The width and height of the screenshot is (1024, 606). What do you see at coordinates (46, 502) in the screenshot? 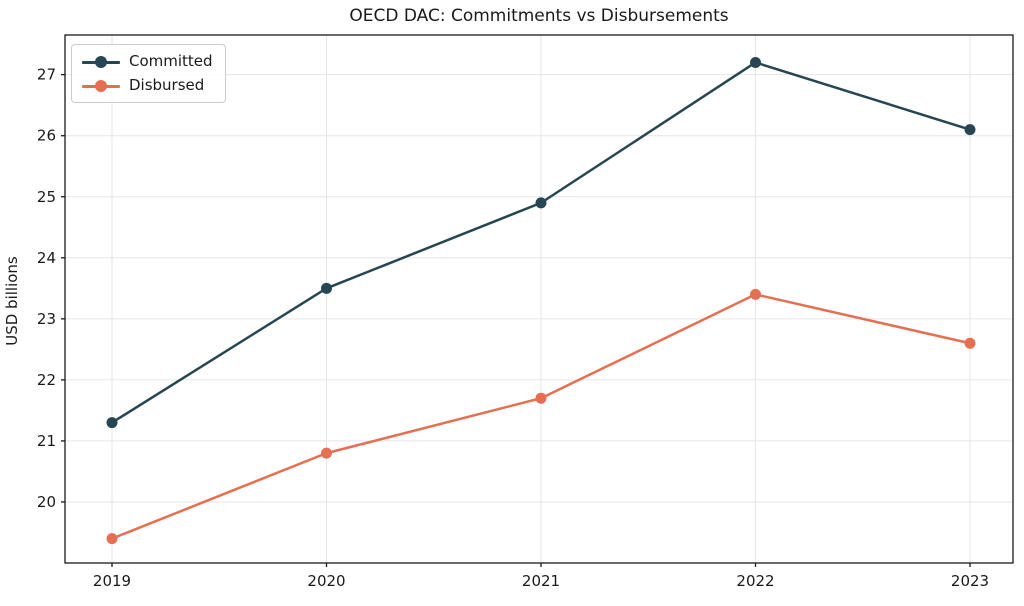
I see `y-tick-label: 20` at bounding box center [46, 502].